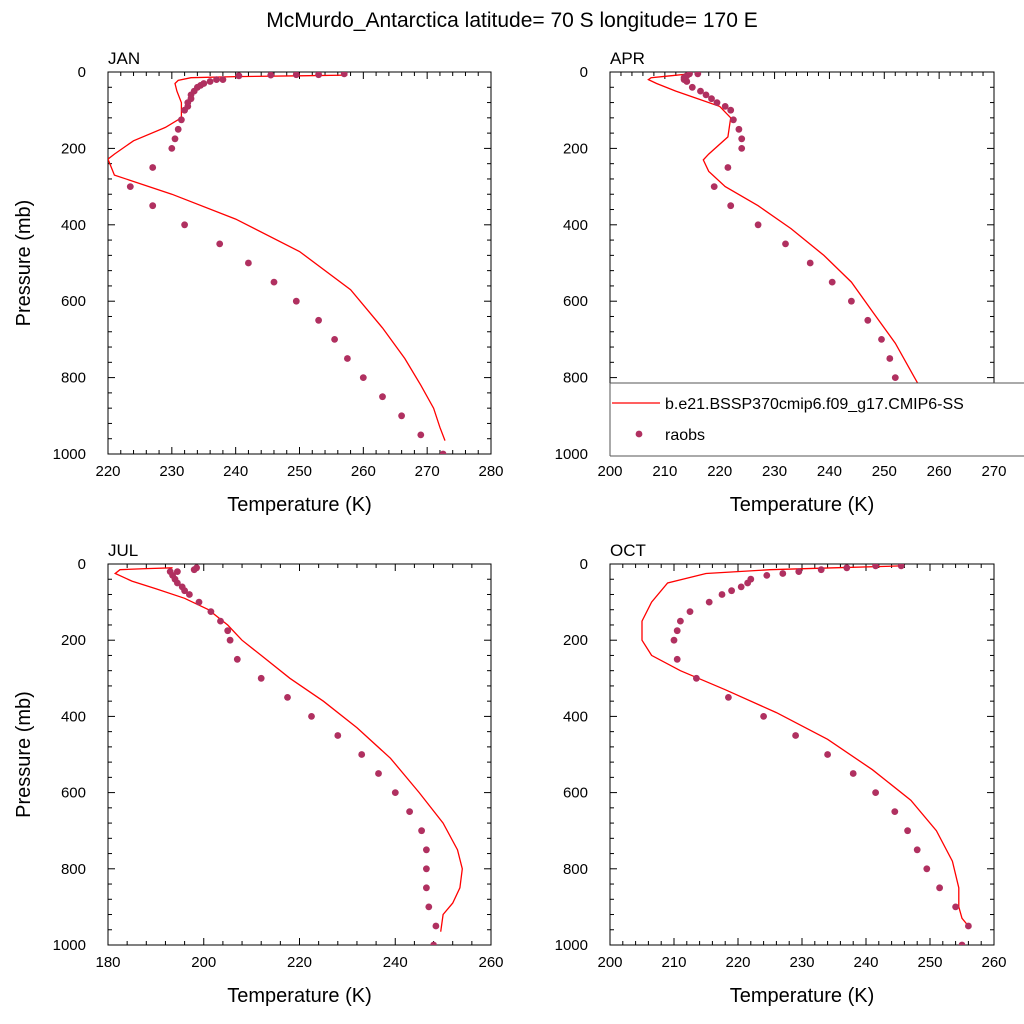  What do you see at coordinates (124, 58) in the screenshot?
I see `panel-title: JAN` at bounding box center [124, 58].